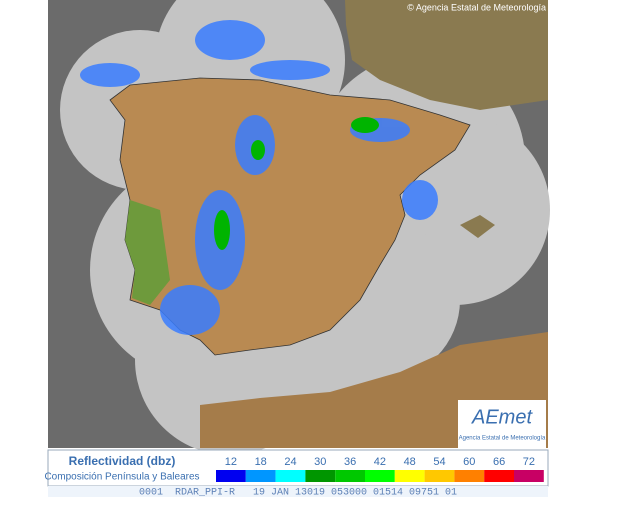 The image size is (619, 530). Describe the element at coordinates (350, 462) in the screenshot. I see `scale-label: 36` at that location.